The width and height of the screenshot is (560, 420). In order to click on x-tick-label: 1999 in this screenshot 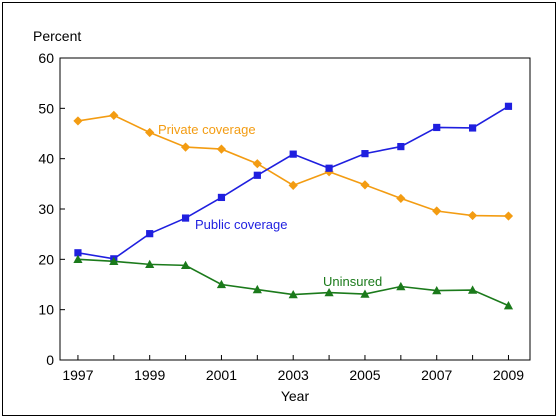, I will do `click(149, 375)`.